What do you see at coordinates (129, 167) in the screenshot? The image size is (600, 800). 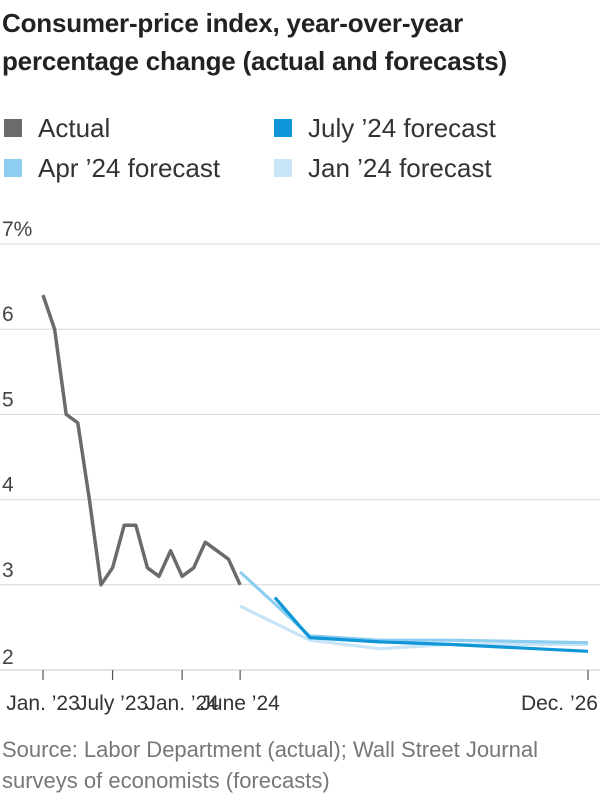 I see `legend-label-apr-24-forecast: Apr ’24 forecast` at bounding box center [129, 167].